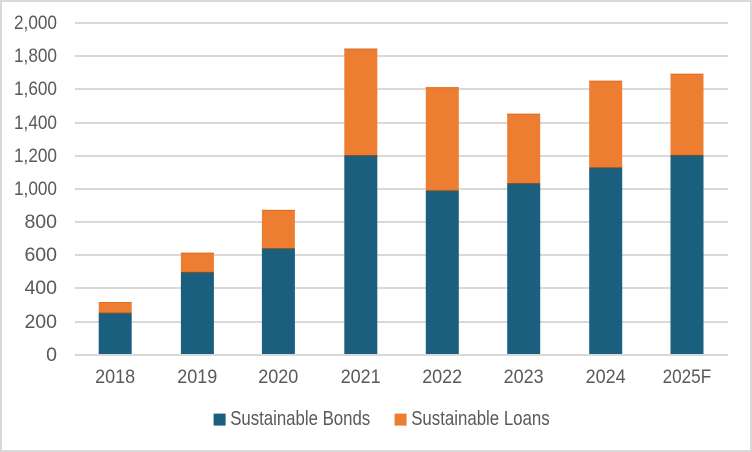 This screenshot has width=752, height=452. Describe the element at coordinates (687, 377) in the screenshot. I see `svg-text: 2025F` at that location.